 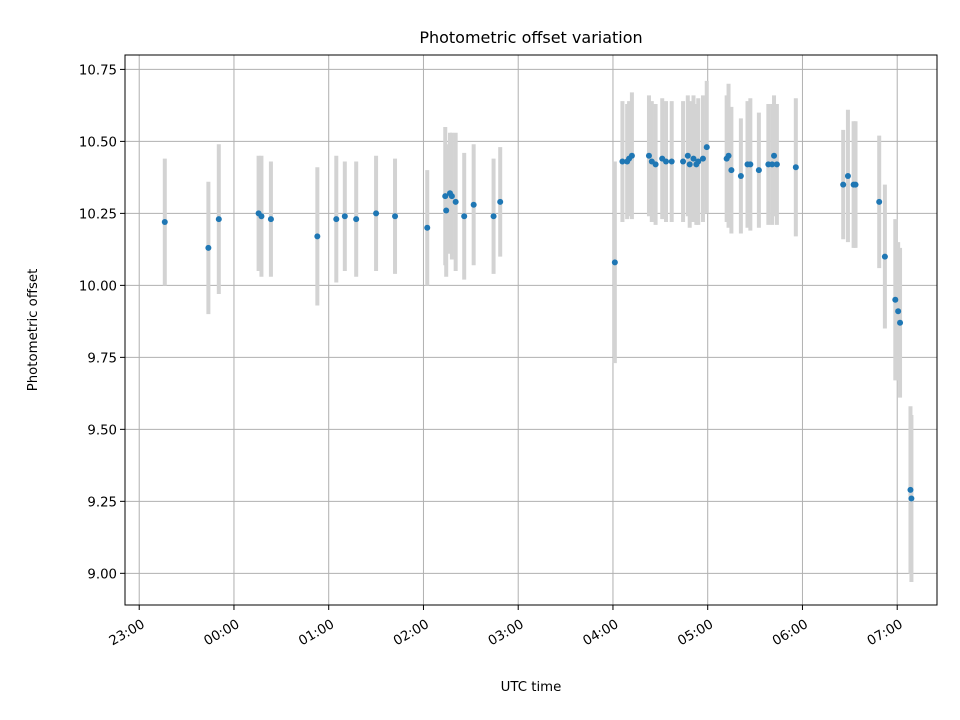 I want to click on y-tick-label: 9.75, so click(x=102, y=358).